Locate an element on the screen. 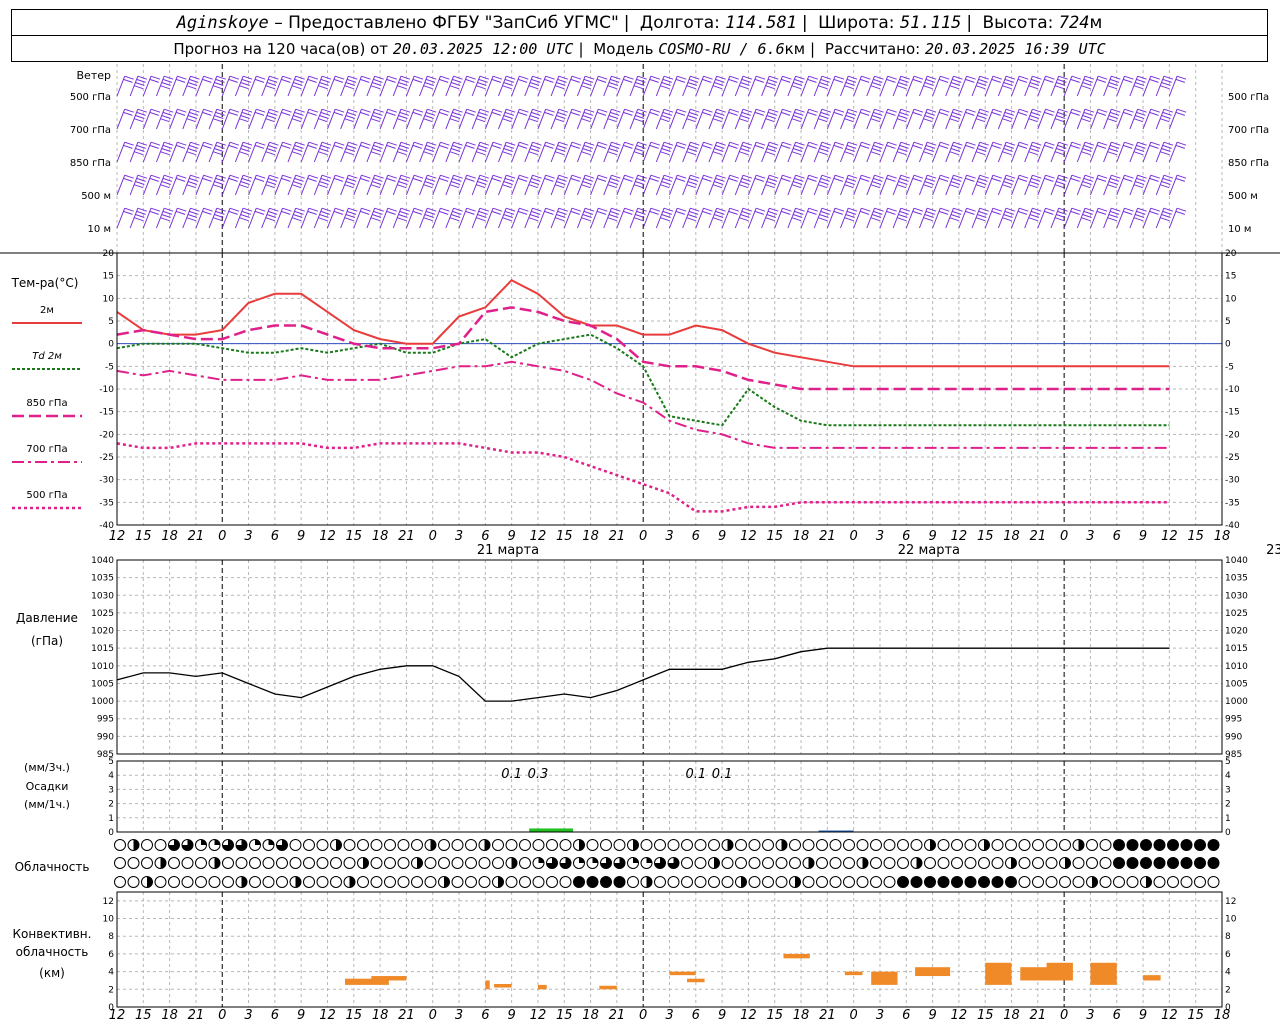  cloud-title: Облачность is located at coordinates (52, 867).